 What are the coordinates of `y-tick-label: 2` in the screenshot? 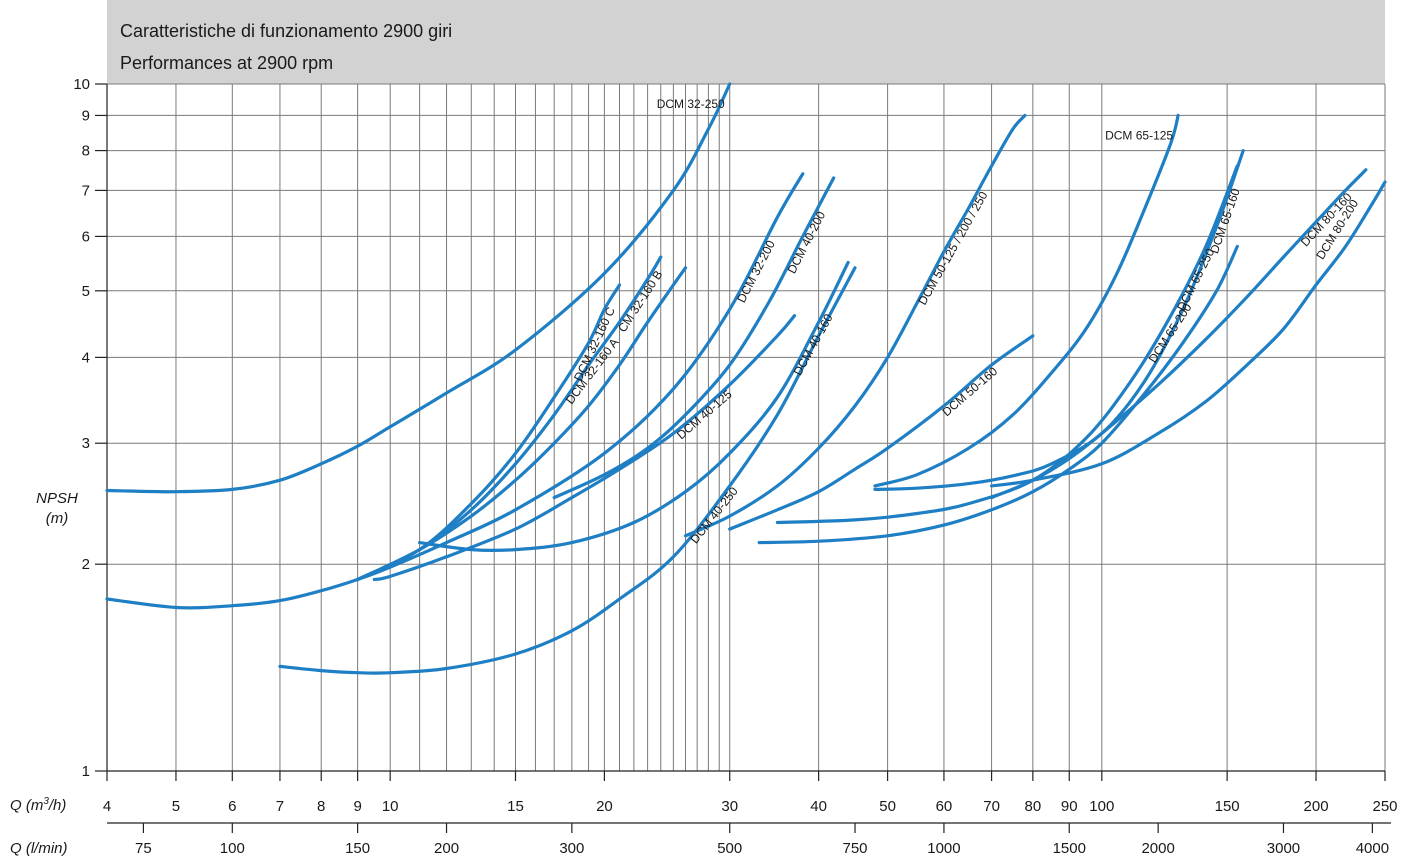 It's located at (86, 564).